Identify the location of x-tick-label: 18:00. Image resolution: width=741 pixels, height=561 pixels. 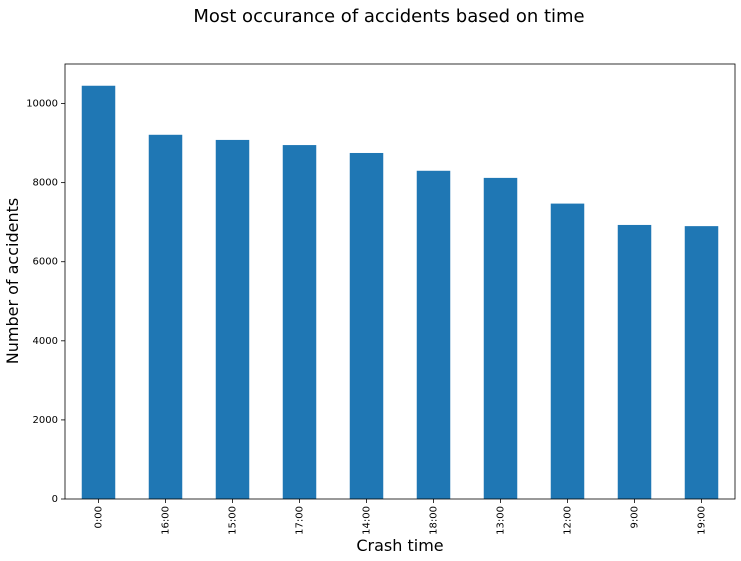
(434, 520).